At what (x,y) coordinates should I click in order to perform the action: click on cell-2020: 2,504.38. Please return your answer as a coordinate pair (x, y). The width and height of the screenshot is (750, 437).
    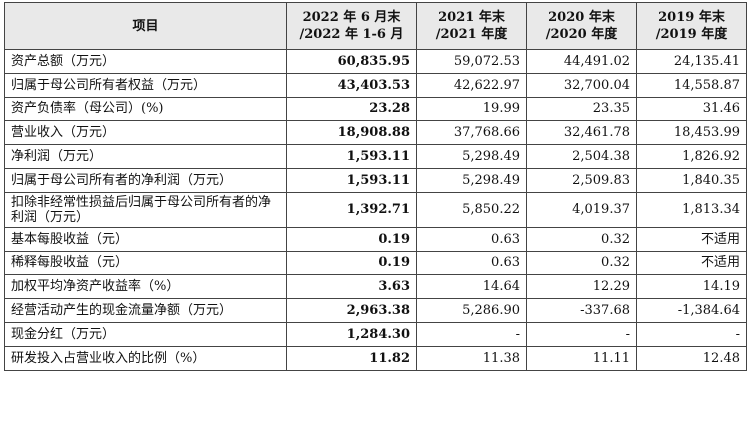
    Looking at the image, I should click on (581, 156).